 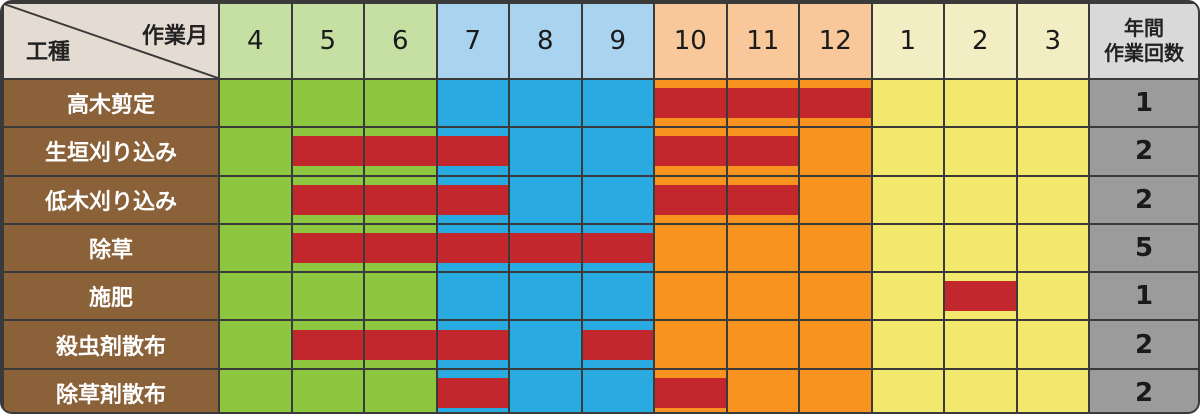 What do you see at coordinates (48, 52) in the screenshot?
I see `work-type-label: 工種` at bounding box center [48, 52].